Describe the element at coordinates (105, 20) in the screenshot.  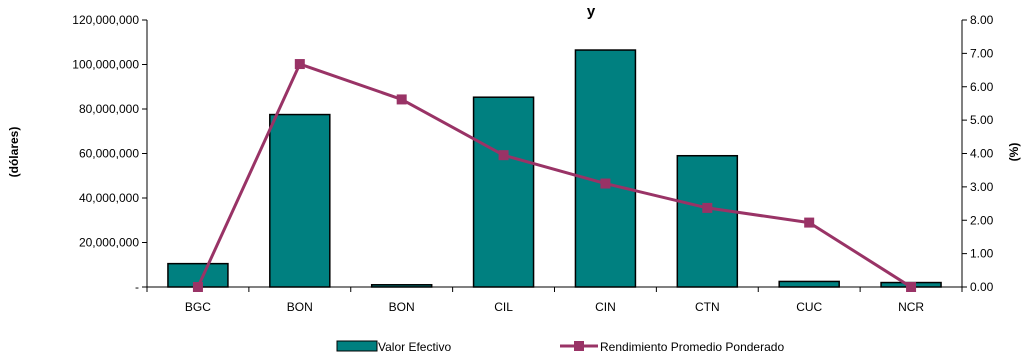
I see `left-tick-label: 120,000,000` at that location.